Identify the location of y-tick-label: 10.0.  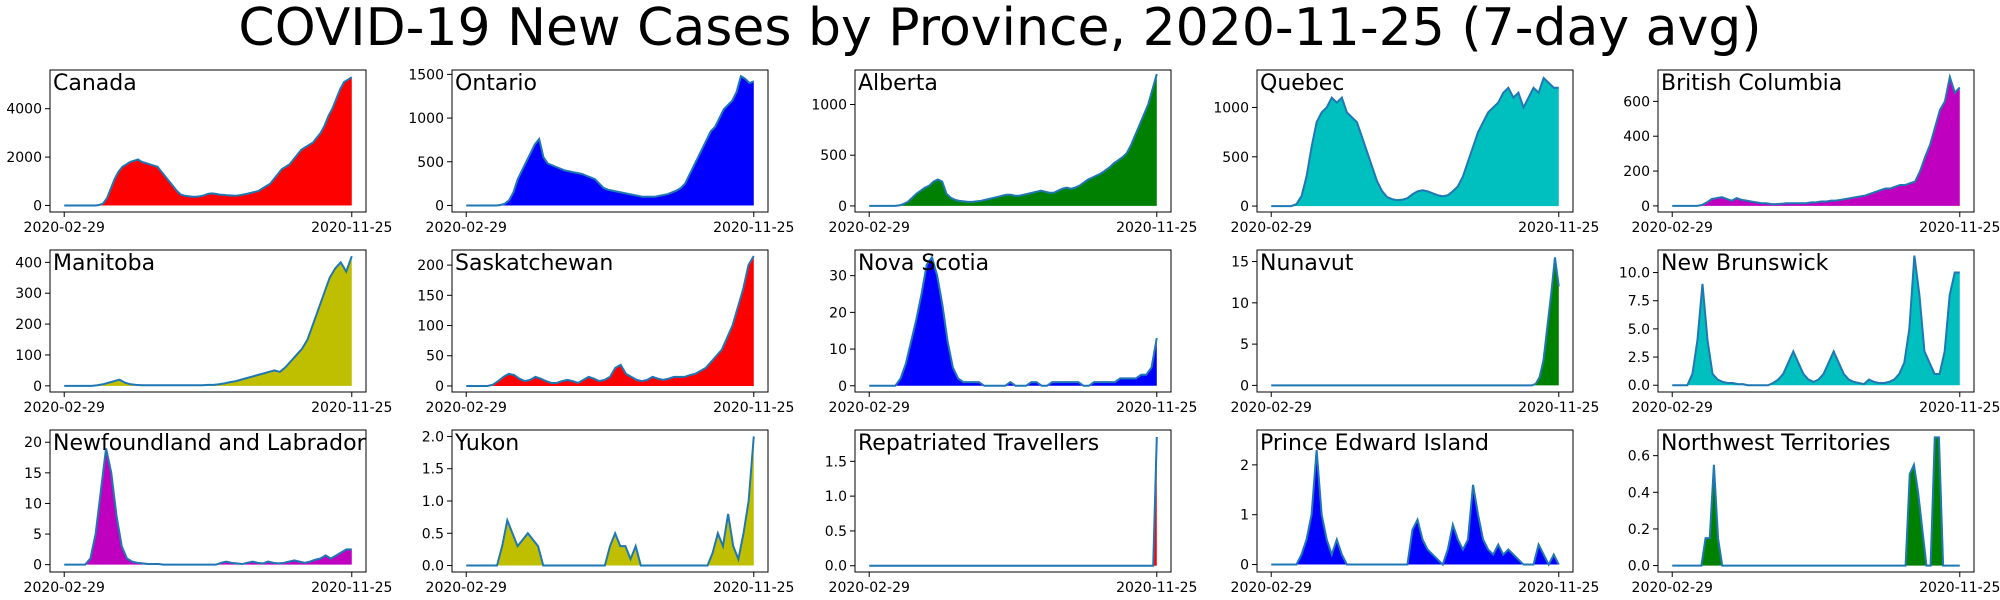
(1634, 274).